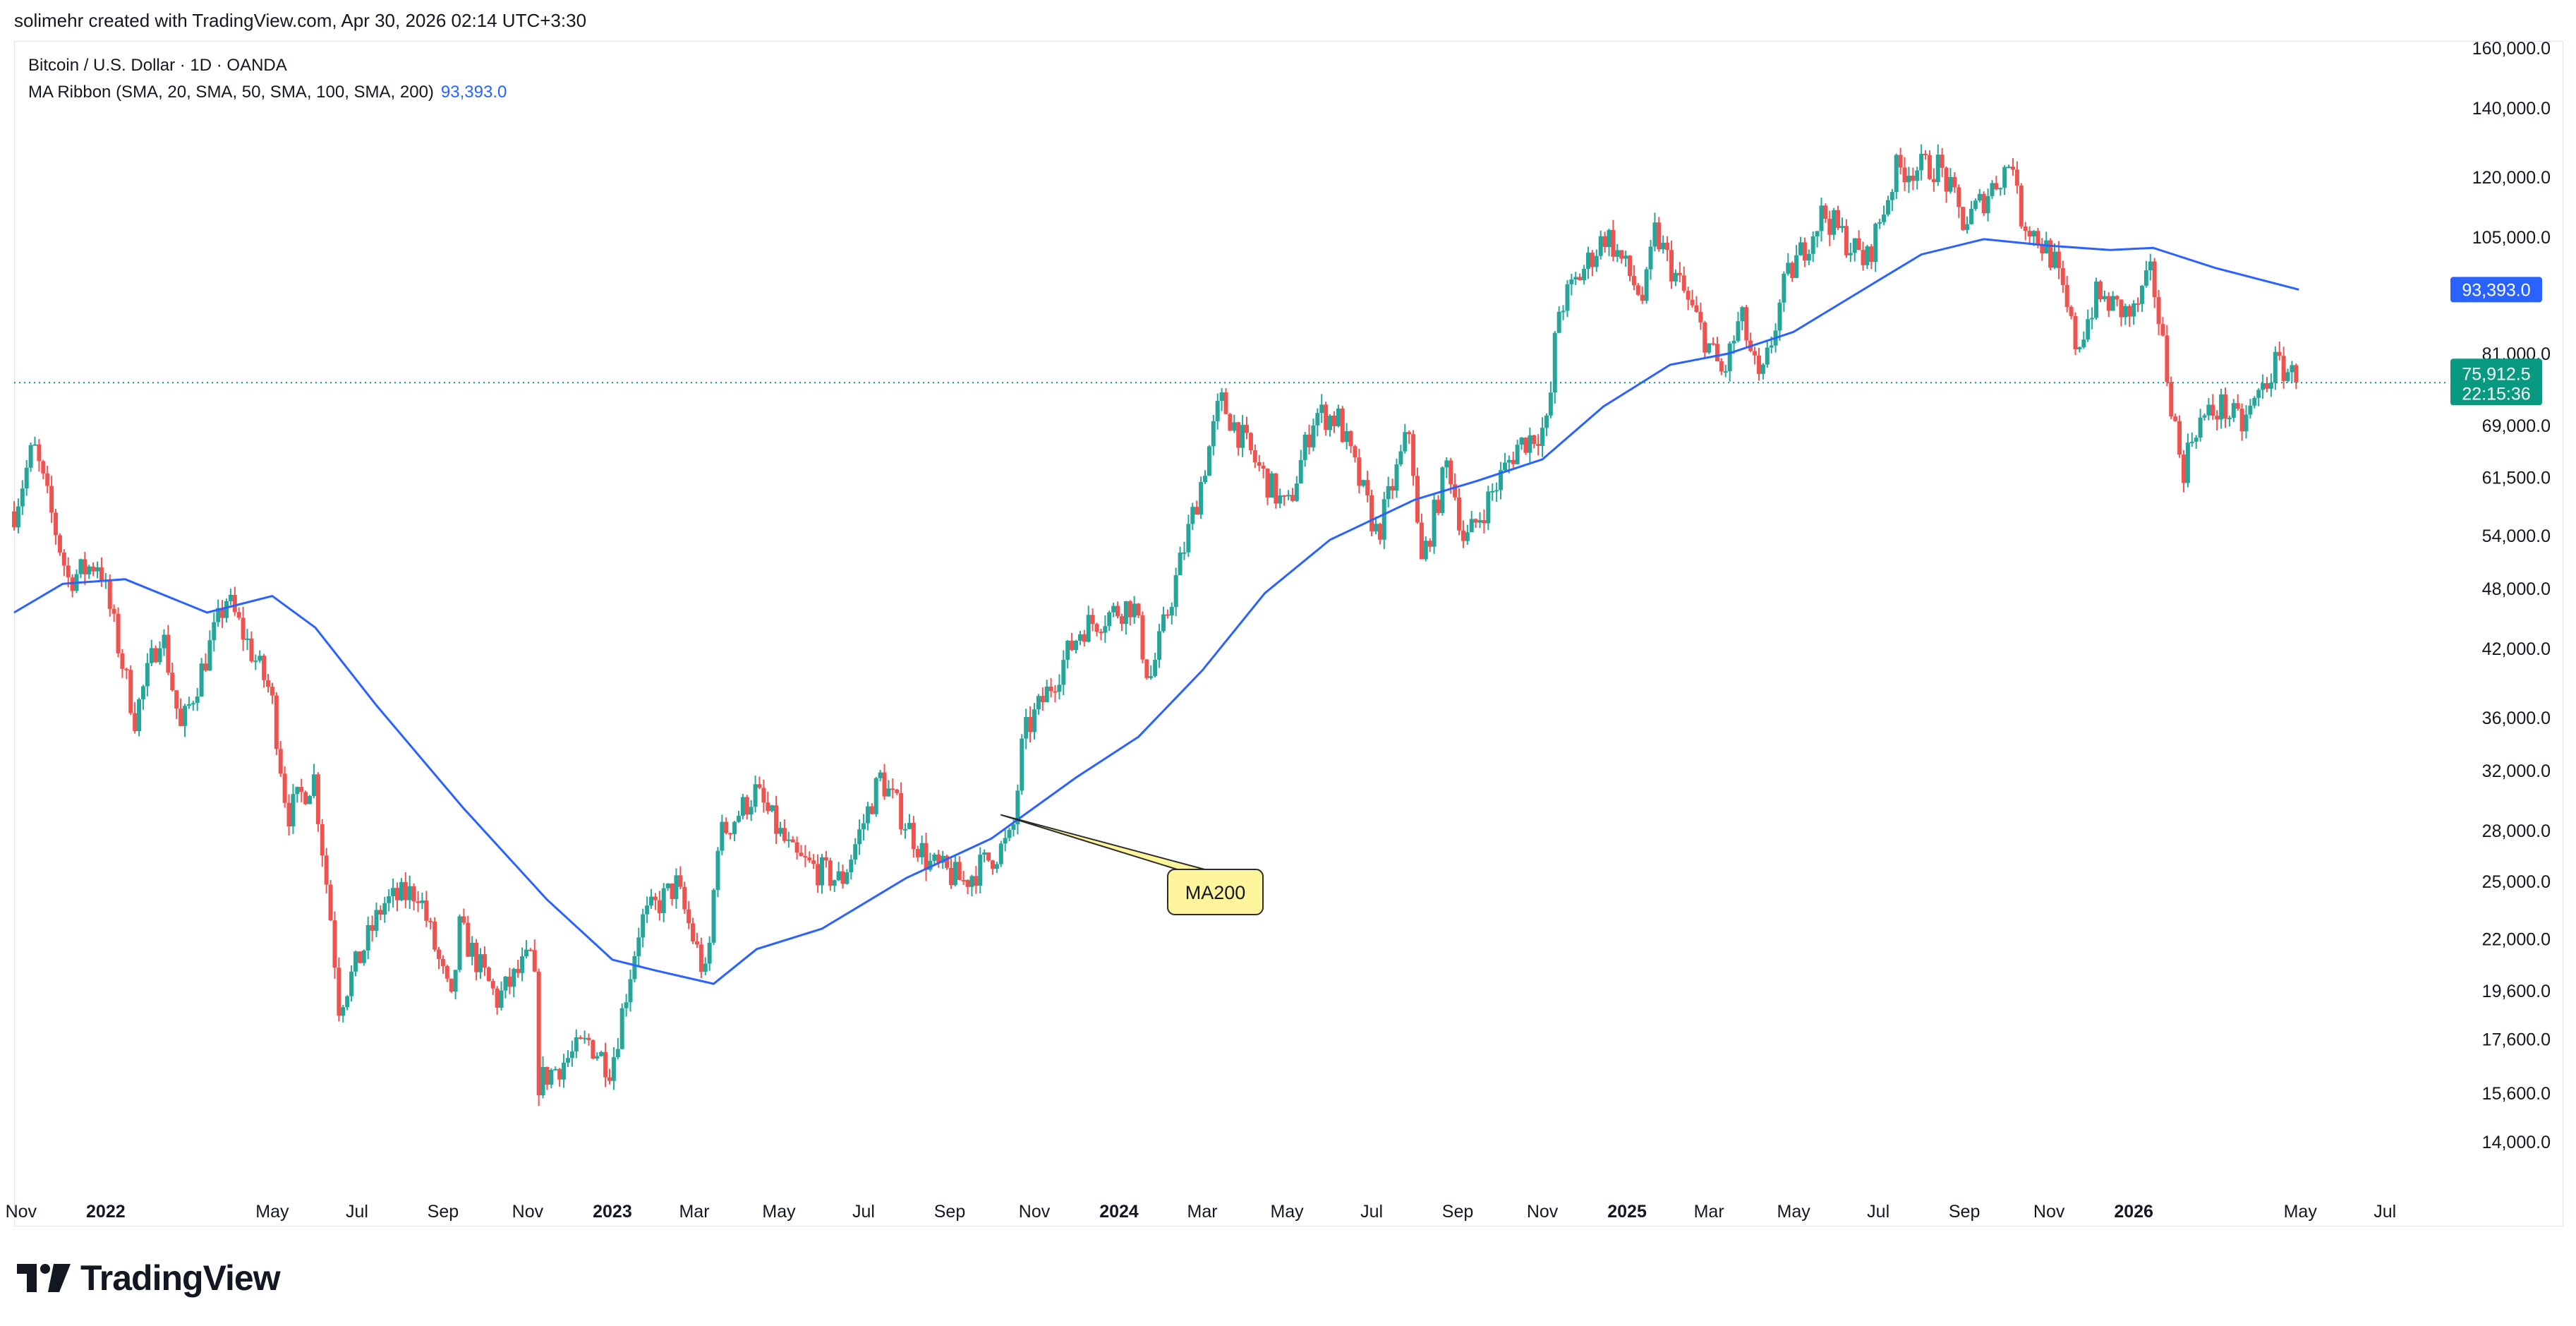 The height and width of the screenshot is (1326, 2576). What do you see at coordinates (158, 65) in the screenshot?
I see `symbol-title: Bitcoin / U.S. Dollar · 1D · OANDA` at bounding box center [158, 65].